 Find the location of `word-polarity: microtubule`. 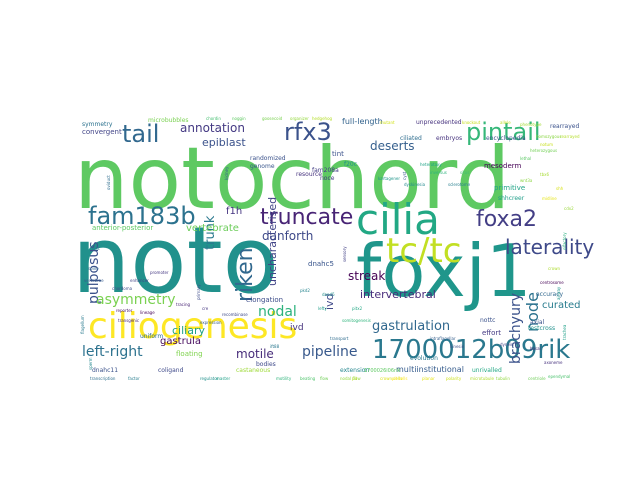

word-polarity: microtubule is located at coordinates (482, 378).